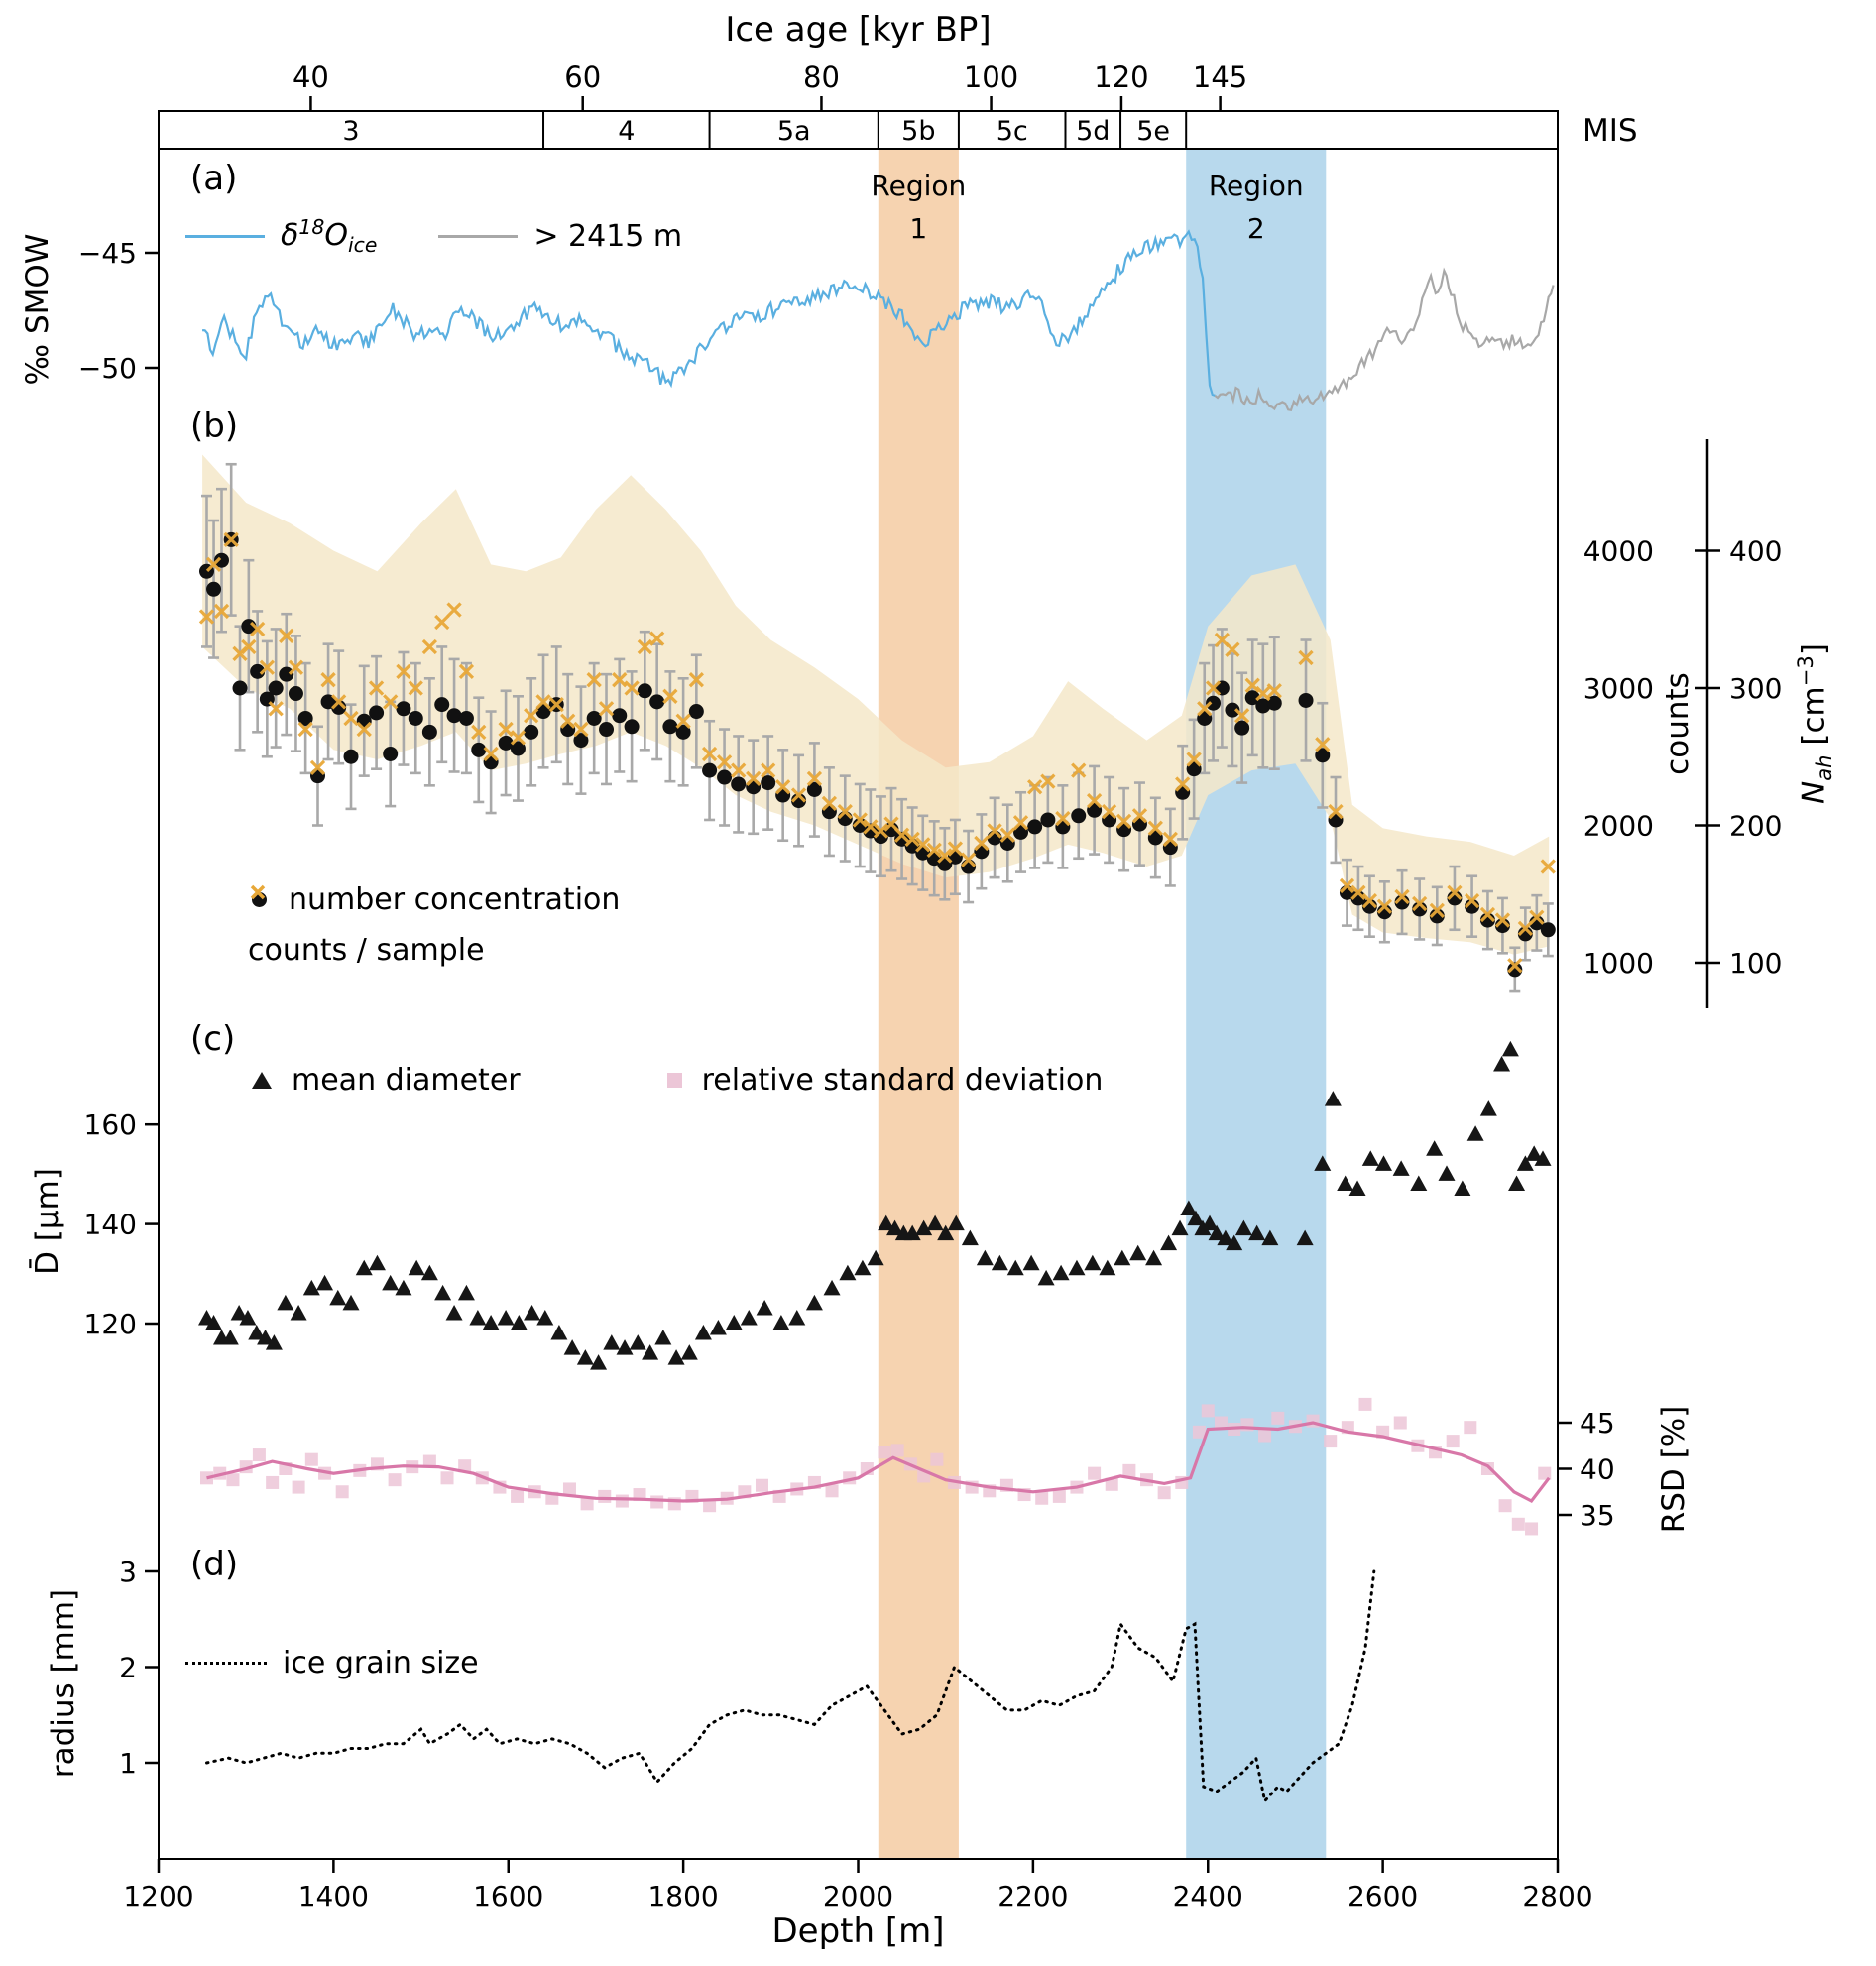  What do you see at coordinates (674, 1081) in the screenshot?
I see `square-marker-swatch` at bounding box center [674, 1081].